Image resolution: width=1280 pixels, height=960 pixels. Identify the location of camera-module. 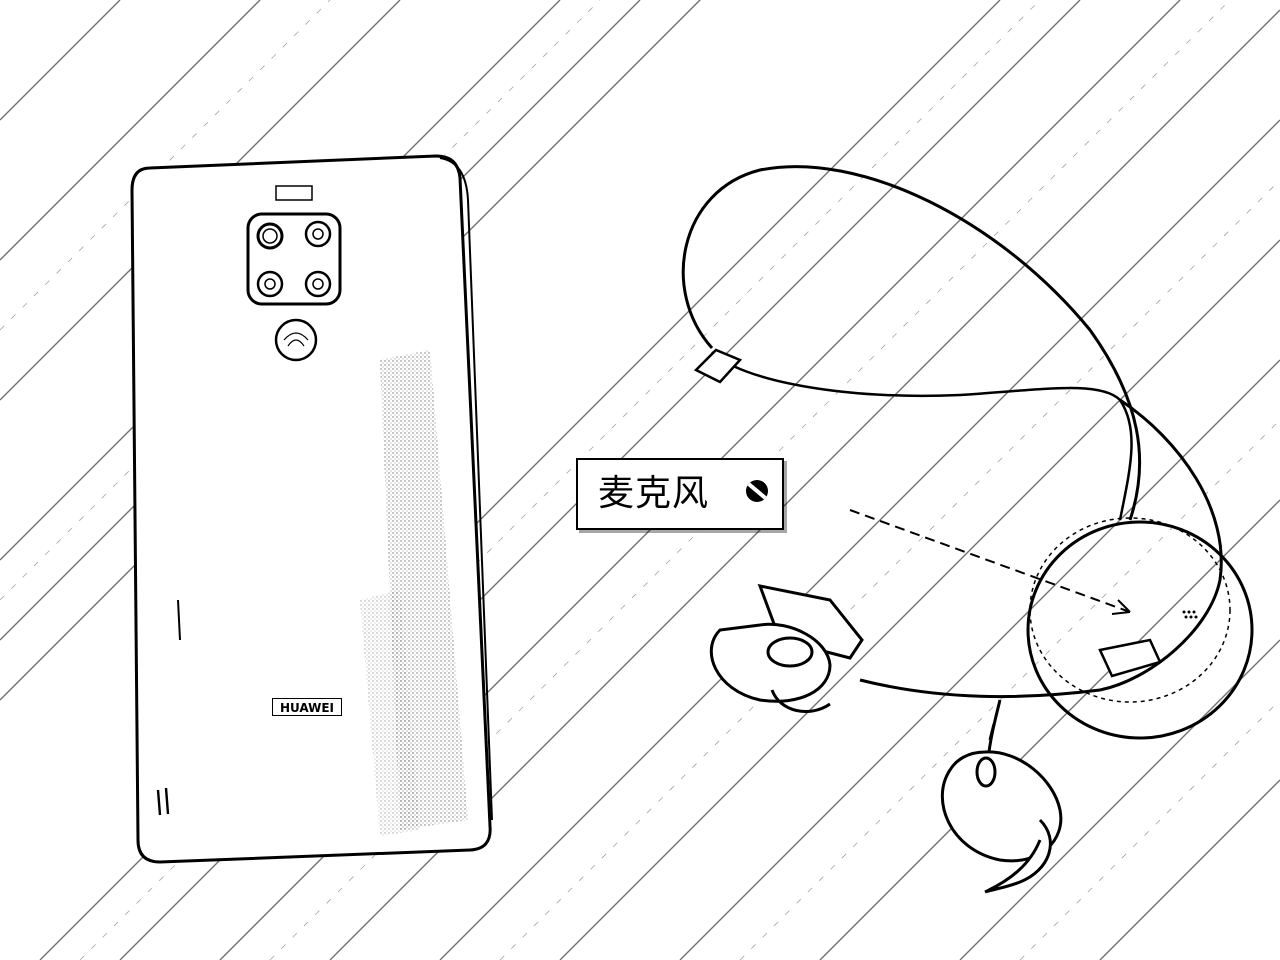
(294, 259).